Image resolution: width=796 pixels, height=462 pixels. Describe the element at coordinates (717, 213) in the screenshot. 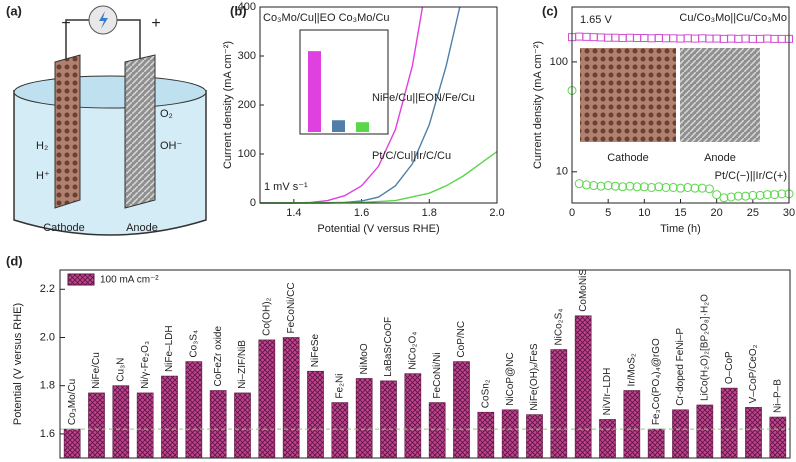

I see `x-tick-label: 20` at that location.